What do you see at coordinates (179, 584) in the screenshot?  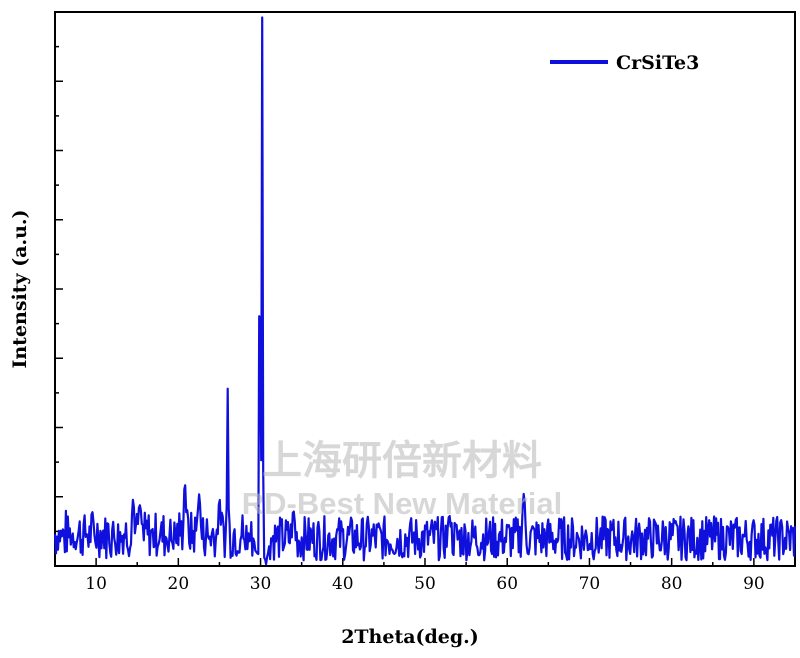 I see `x-tick-label: 20` at bounding box center [179, 584].